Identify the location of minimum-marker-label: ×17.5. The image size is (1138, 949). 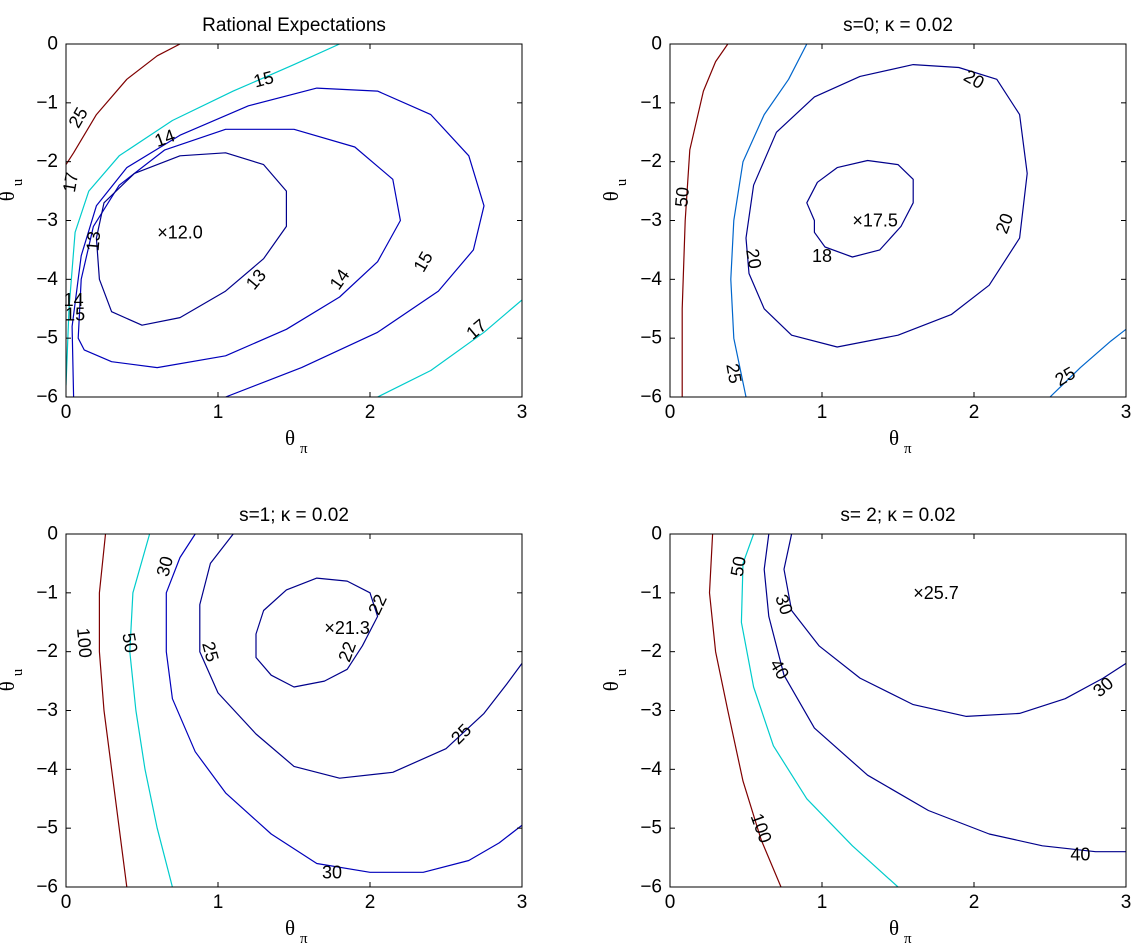
(875, 221).